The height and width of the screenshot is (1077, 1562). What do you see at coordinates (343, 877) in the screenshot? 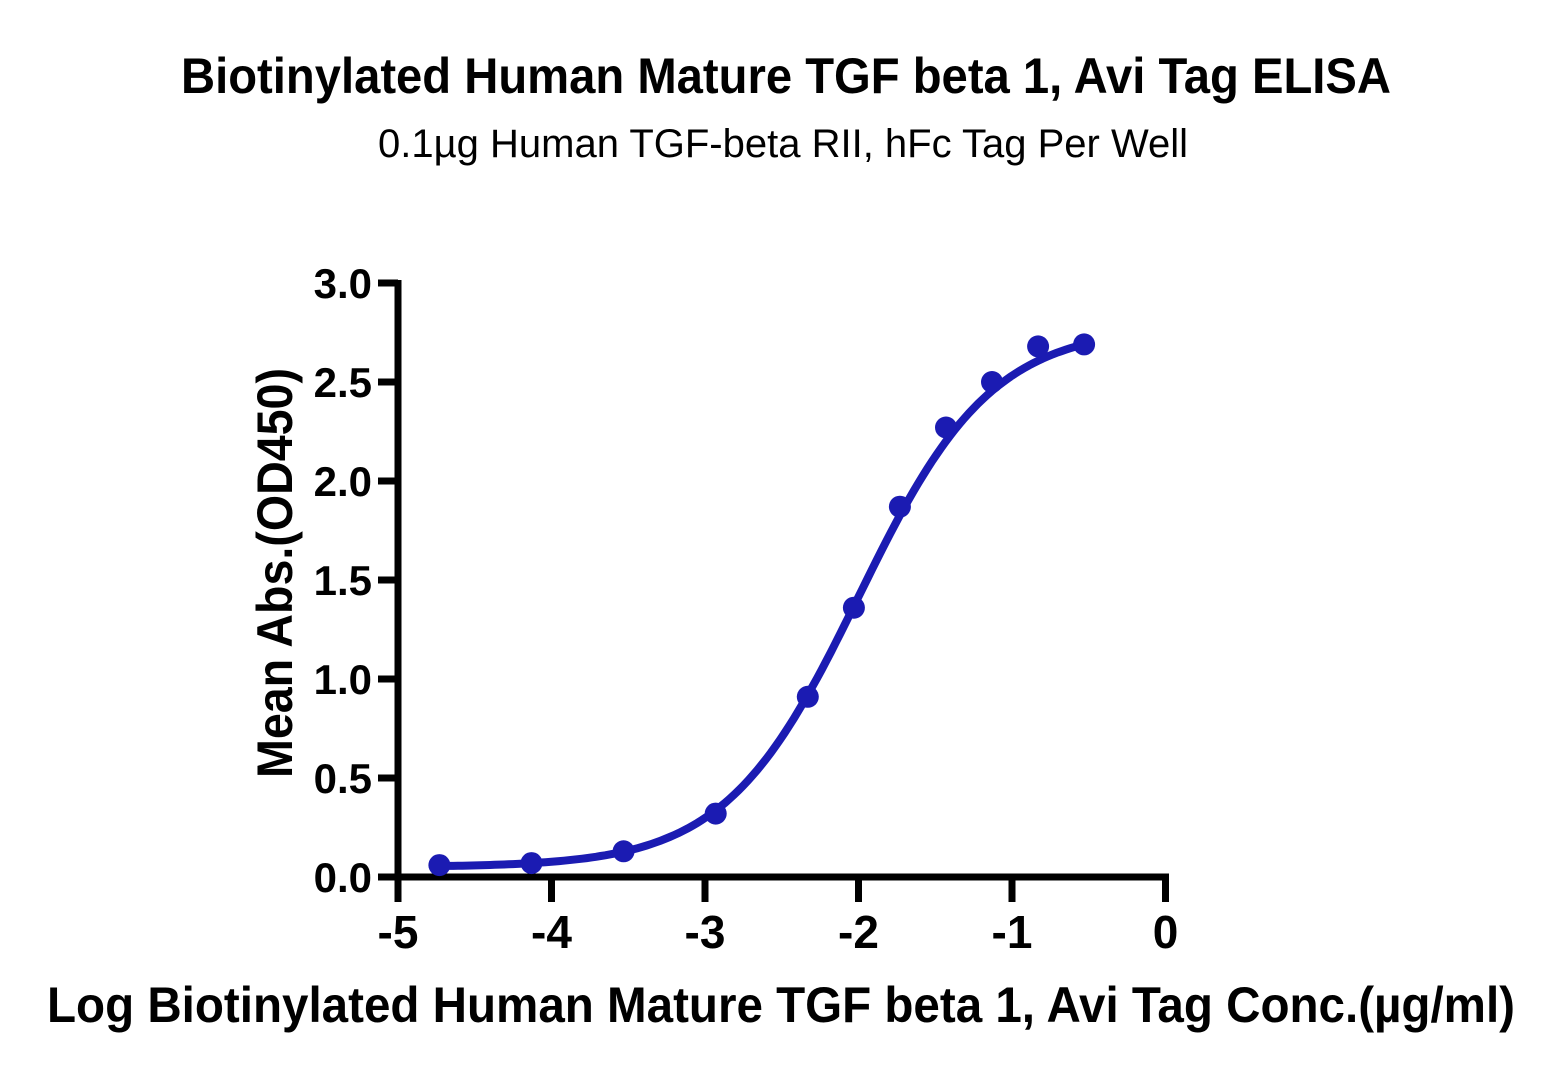
I see `y-tick-label: 0.0` at bounding box center [343, 877].